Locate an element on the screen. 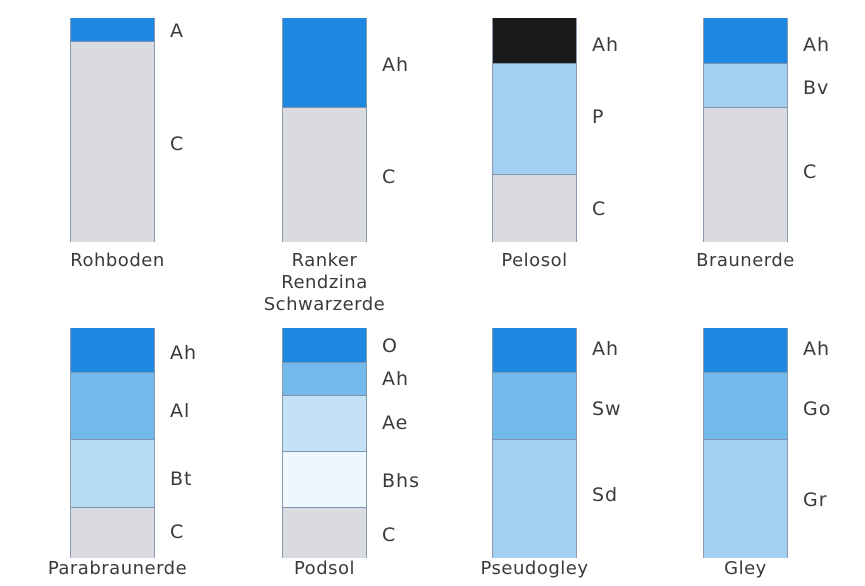 The image size is (865, 586). profile-name-line: Rohboden is located at coordinates (117, 260).